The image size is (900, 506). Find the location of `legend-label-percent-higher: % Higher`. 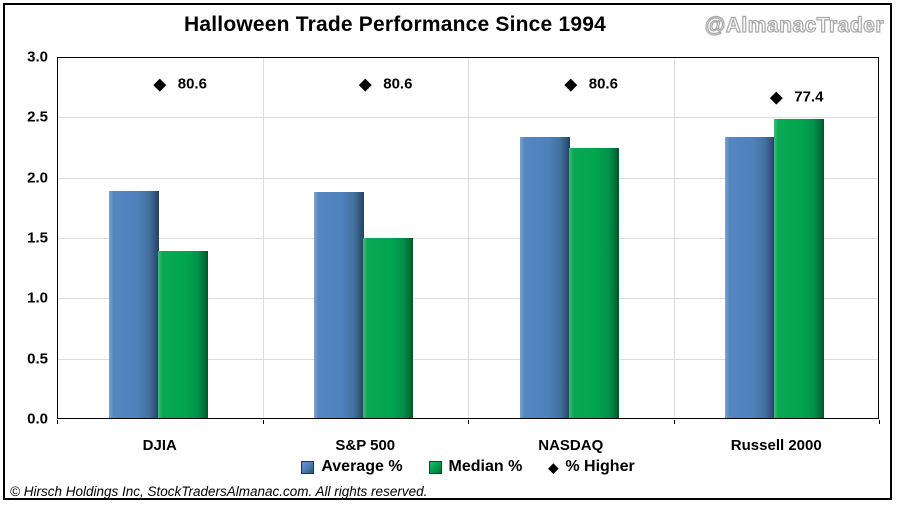

legend-label-percent-higher: % Higher is located at coordinates (600, 466).